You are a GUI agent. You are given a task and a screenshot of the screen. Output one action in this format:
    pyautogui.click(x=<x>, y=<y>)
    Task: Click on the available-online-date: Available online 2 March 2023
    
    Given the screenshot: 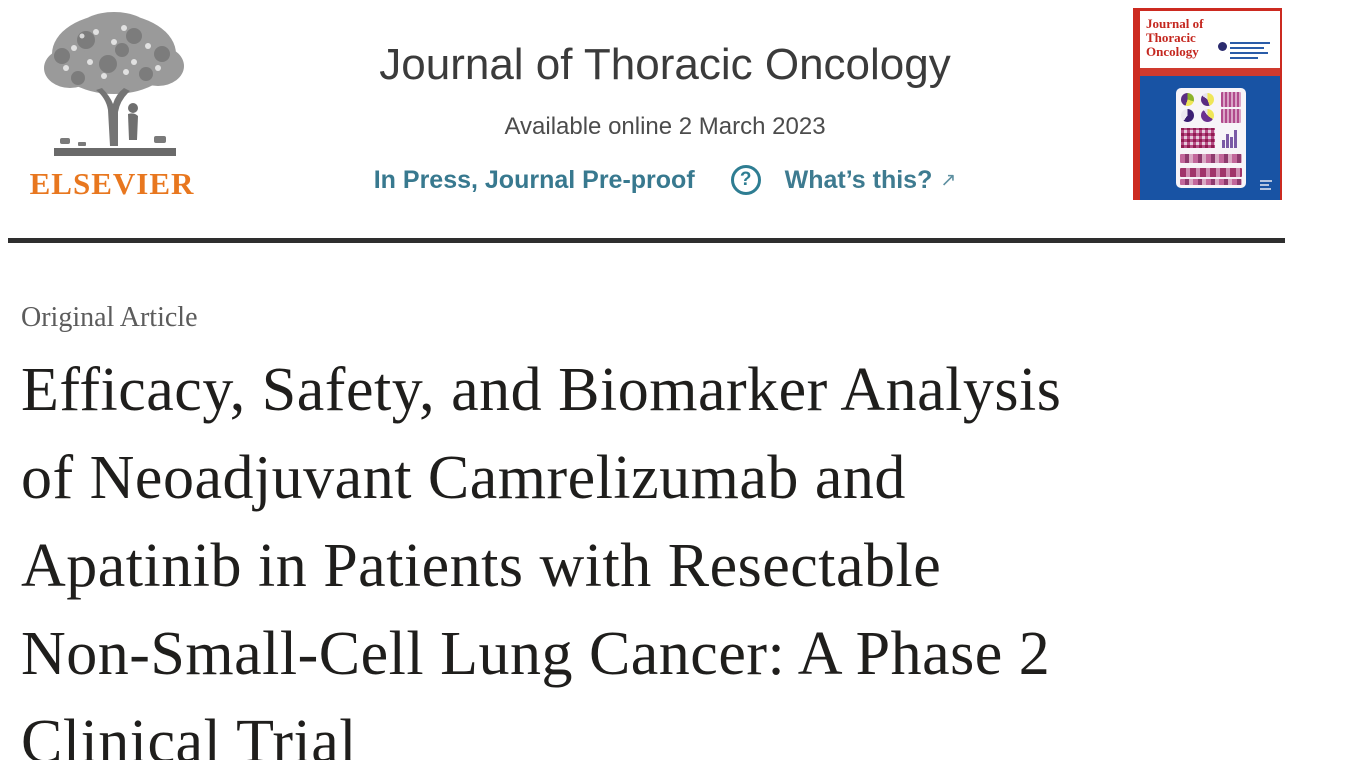 What is the action you would take?
    pyautogui.click(x=665, y=126)
    